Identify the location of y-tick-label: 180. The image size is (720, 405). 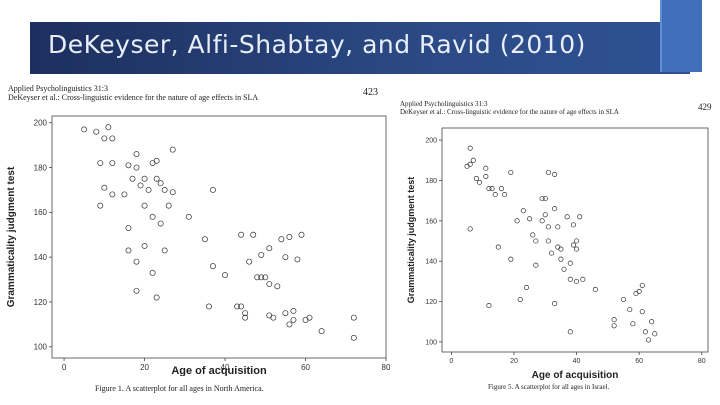
(431, 181).